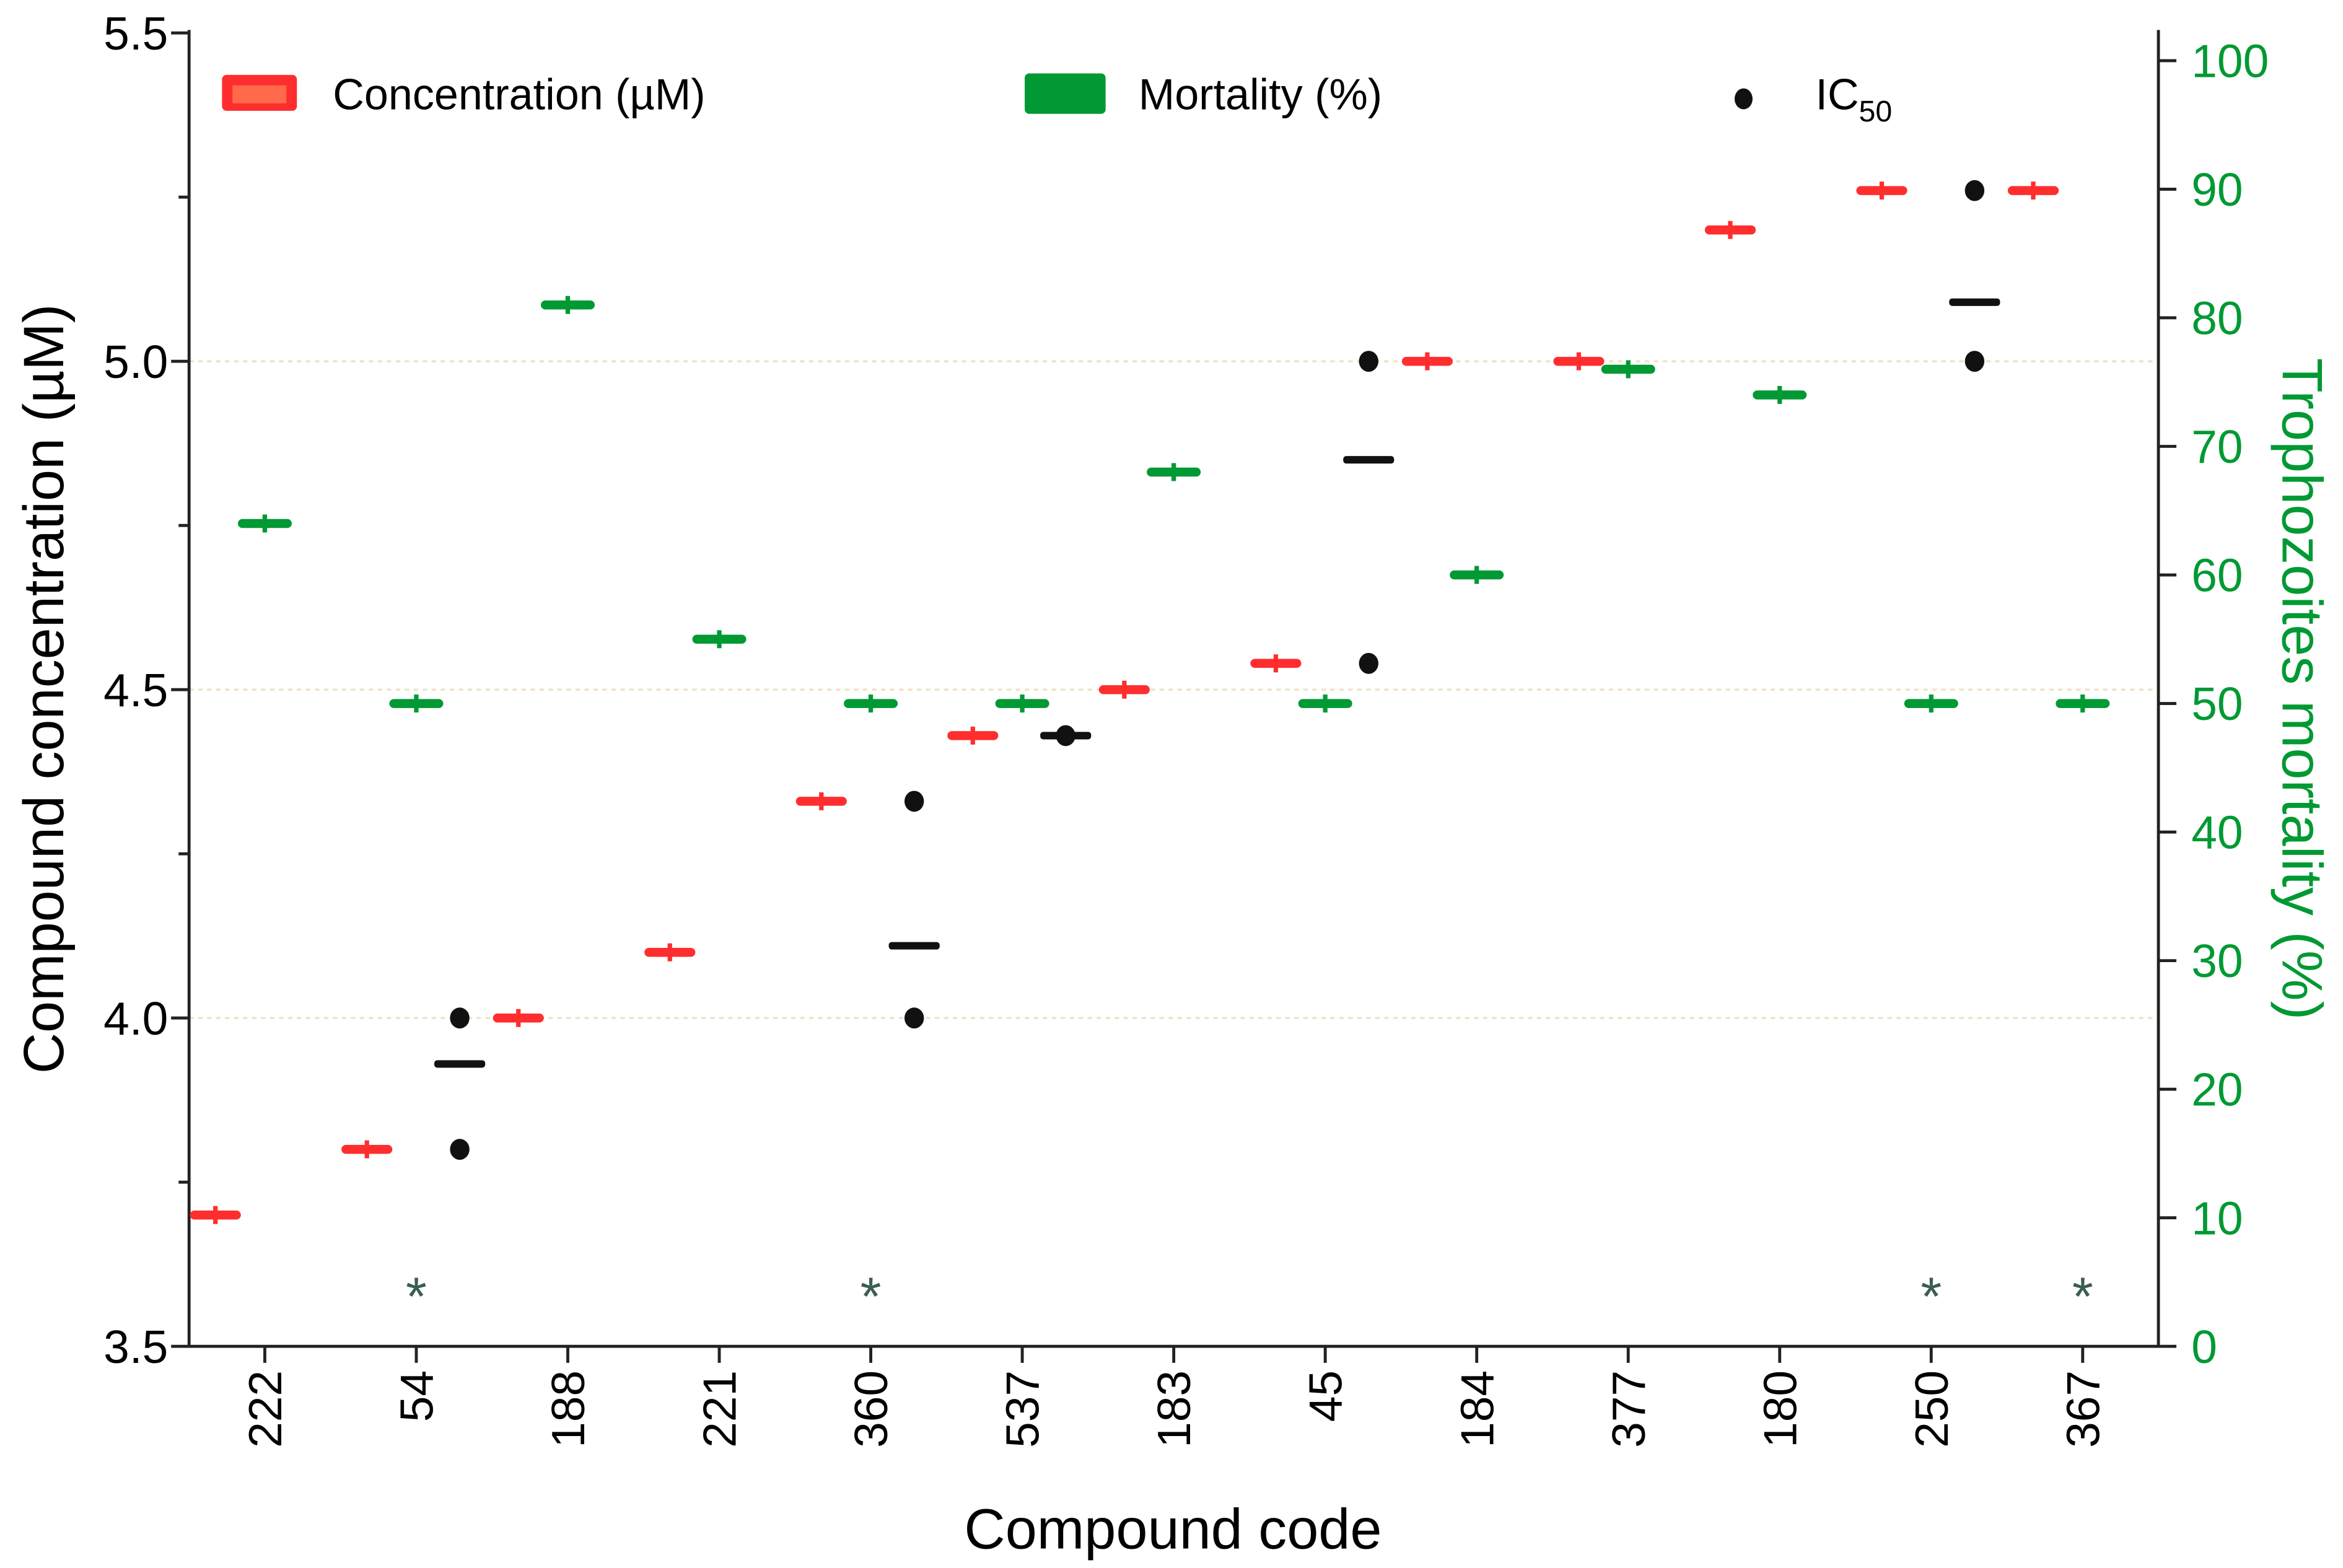 The width and height of the screenshot is (2343, 1568). I want to click on legend-label-ic50: IC50, so click(1854, 99).